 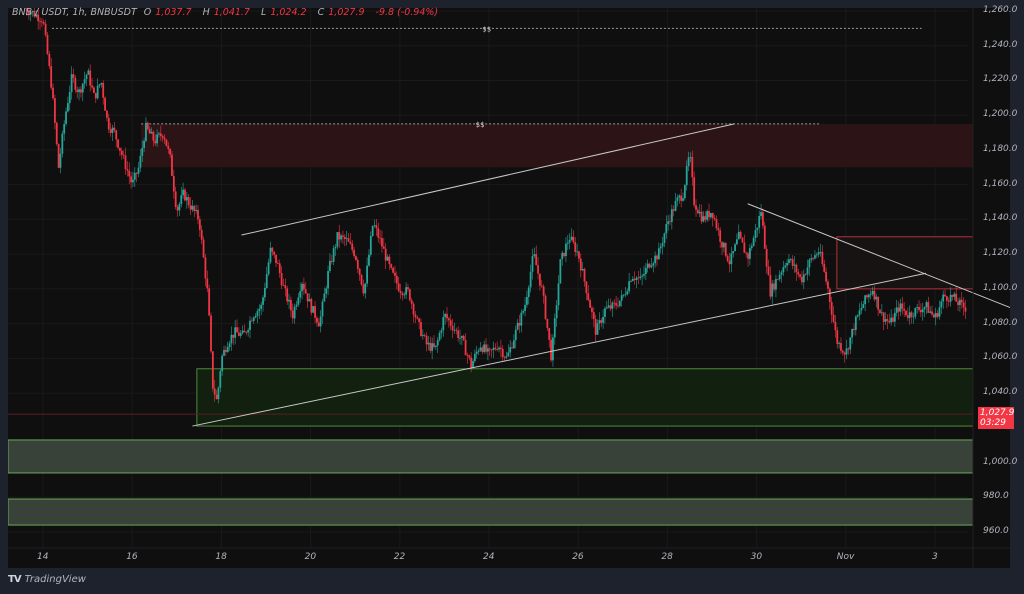 What do you see at coordinates (43, 557) in the screenshot?
I see `time-tick-label: 14` at bounding box center [43, 557].